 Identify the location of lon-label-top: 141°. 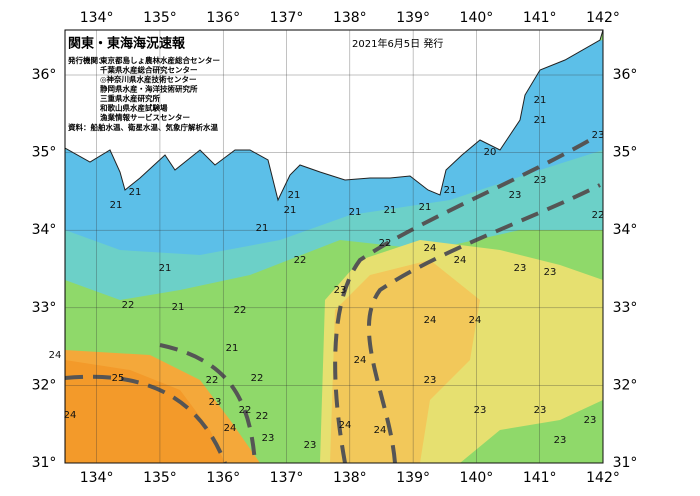
(540, 18).